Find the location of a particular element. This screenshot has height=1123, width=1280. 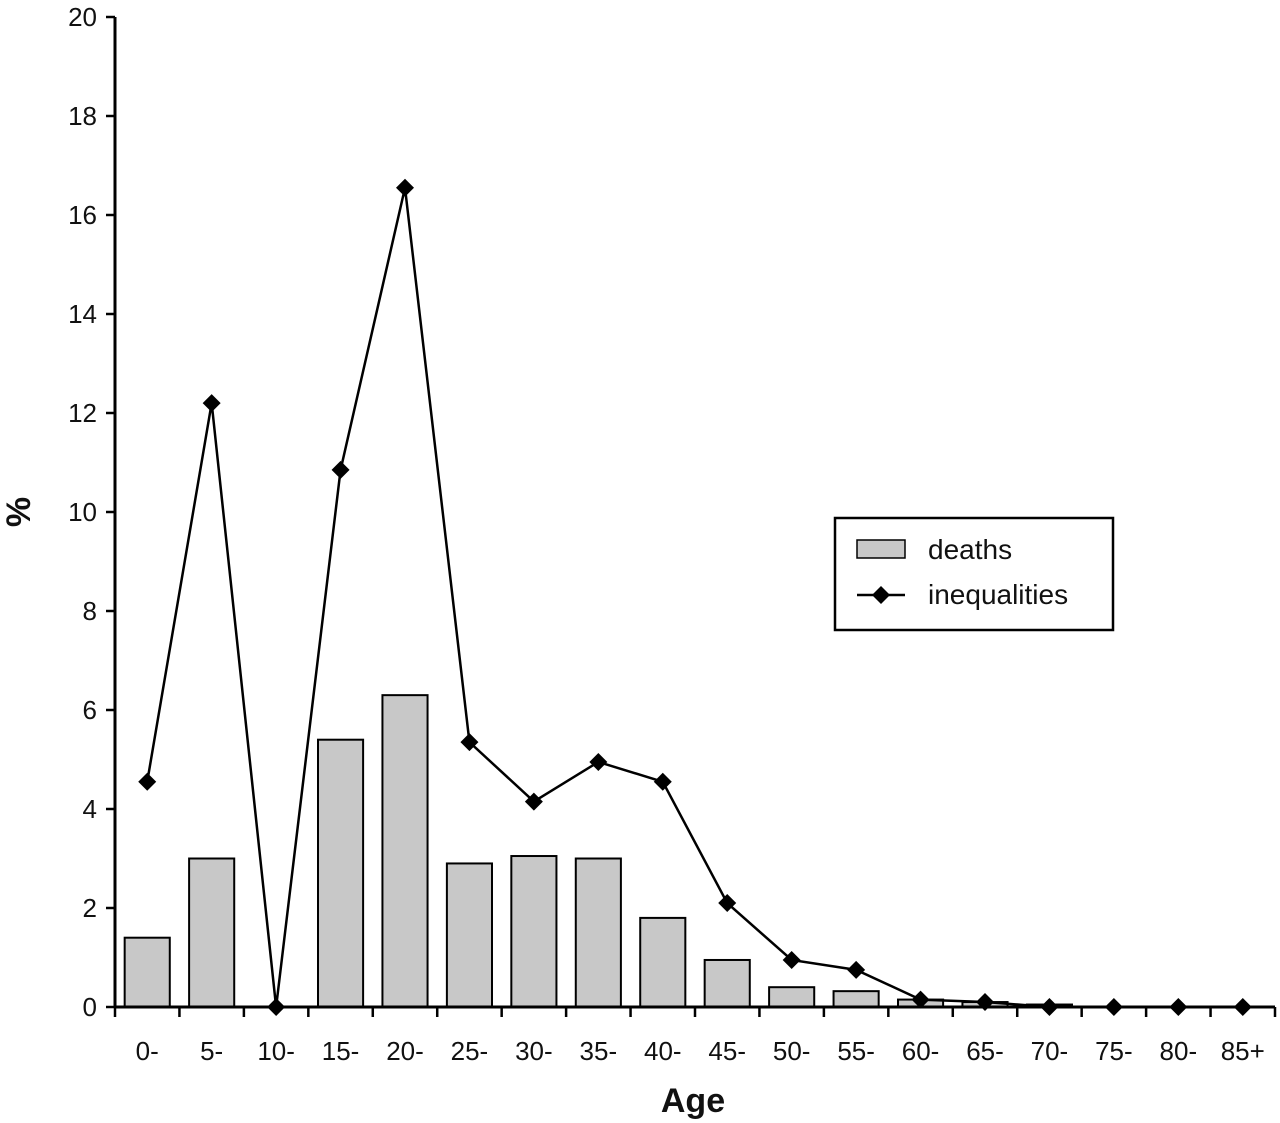

x-tick-label-16: 80- is located at coordinates (1179, 1051).